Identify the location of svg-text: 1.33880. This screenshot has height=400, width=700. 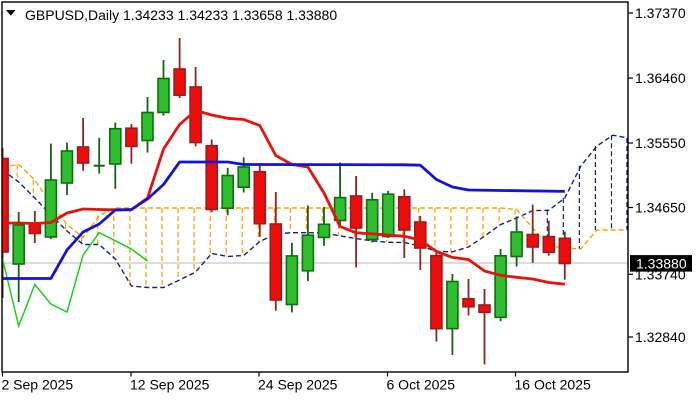
(661, 263).